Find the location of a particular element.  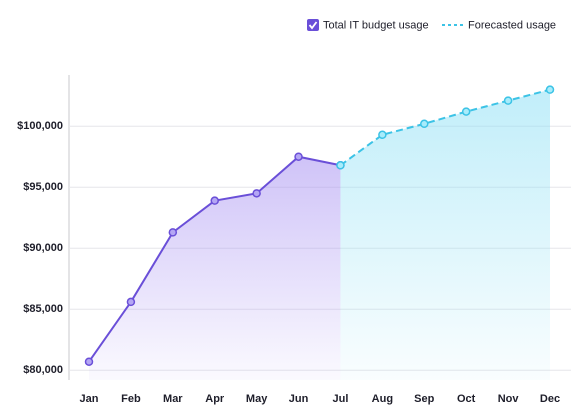

x-tick-label: Oct is located at coordinates (466, 399).